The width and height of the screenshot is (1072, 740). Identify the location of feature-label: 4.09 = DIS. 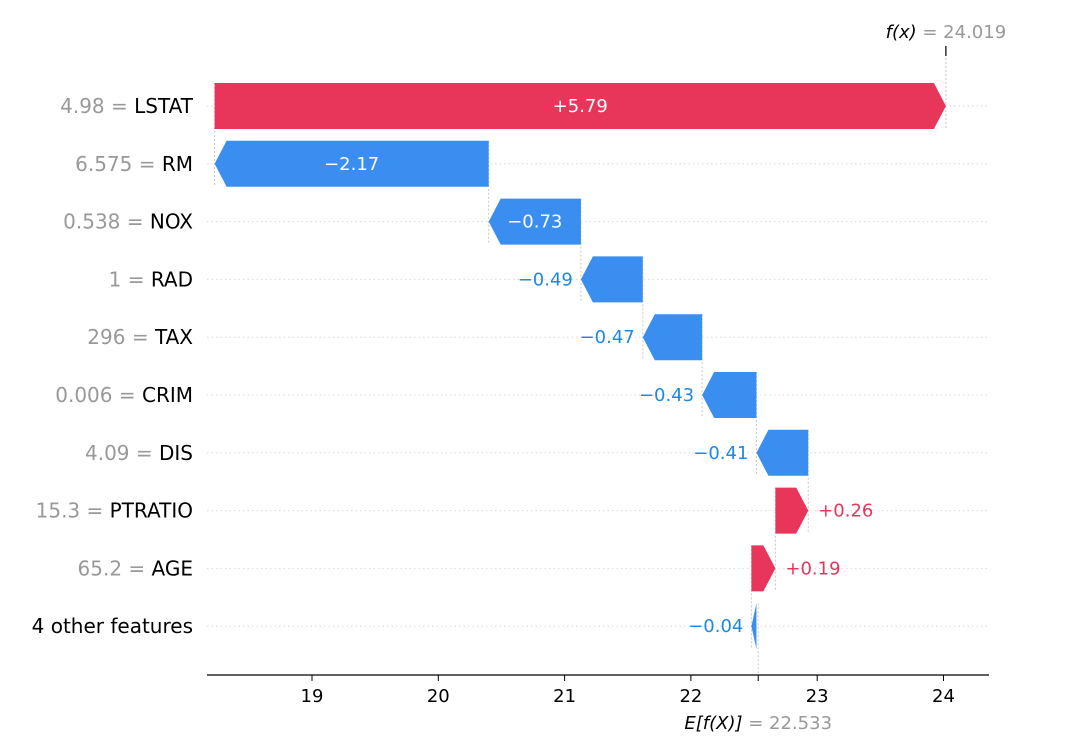
(139, 453).